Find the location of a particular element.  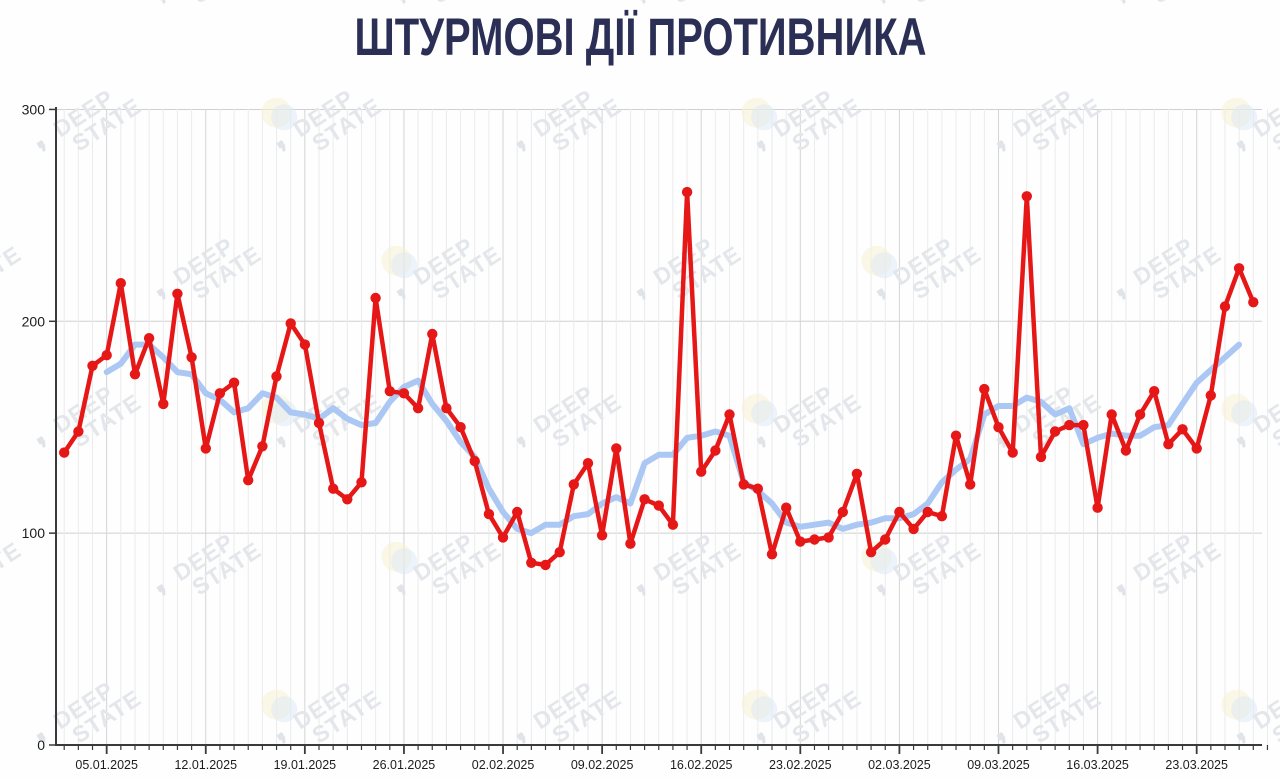

x-tick-label: 02.02.2025 is located at coordinates (503, 765).